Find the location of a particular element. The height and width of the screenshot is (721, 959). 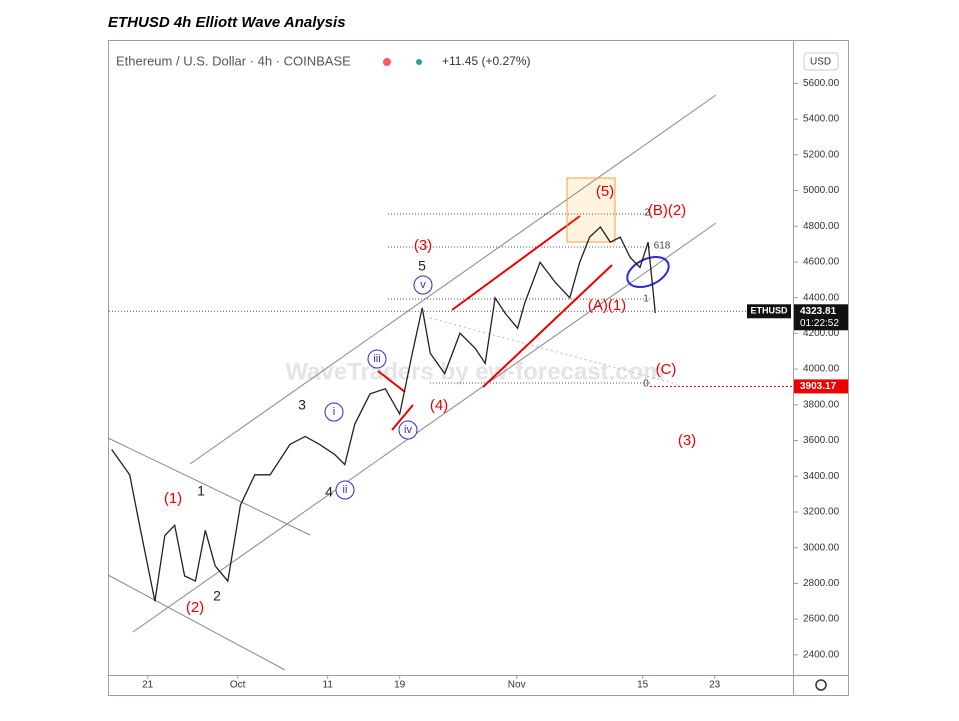

y-tick-label: 5200.00 is located at coordinates (821, 154).